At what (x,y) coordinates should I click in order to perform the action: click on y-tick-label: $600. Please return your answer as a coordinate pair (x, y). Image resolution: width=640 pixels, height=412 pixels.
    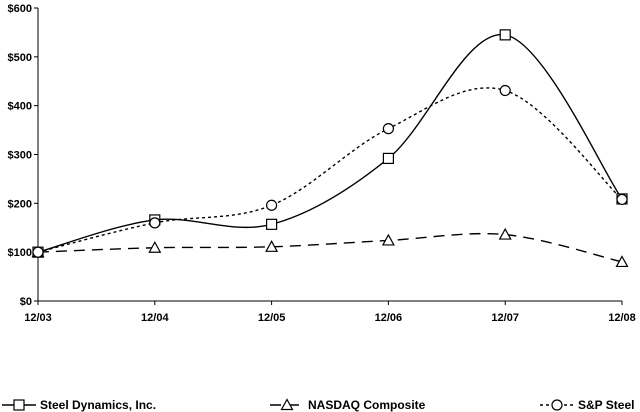
    Looking at the image, I should click on (20, 9).